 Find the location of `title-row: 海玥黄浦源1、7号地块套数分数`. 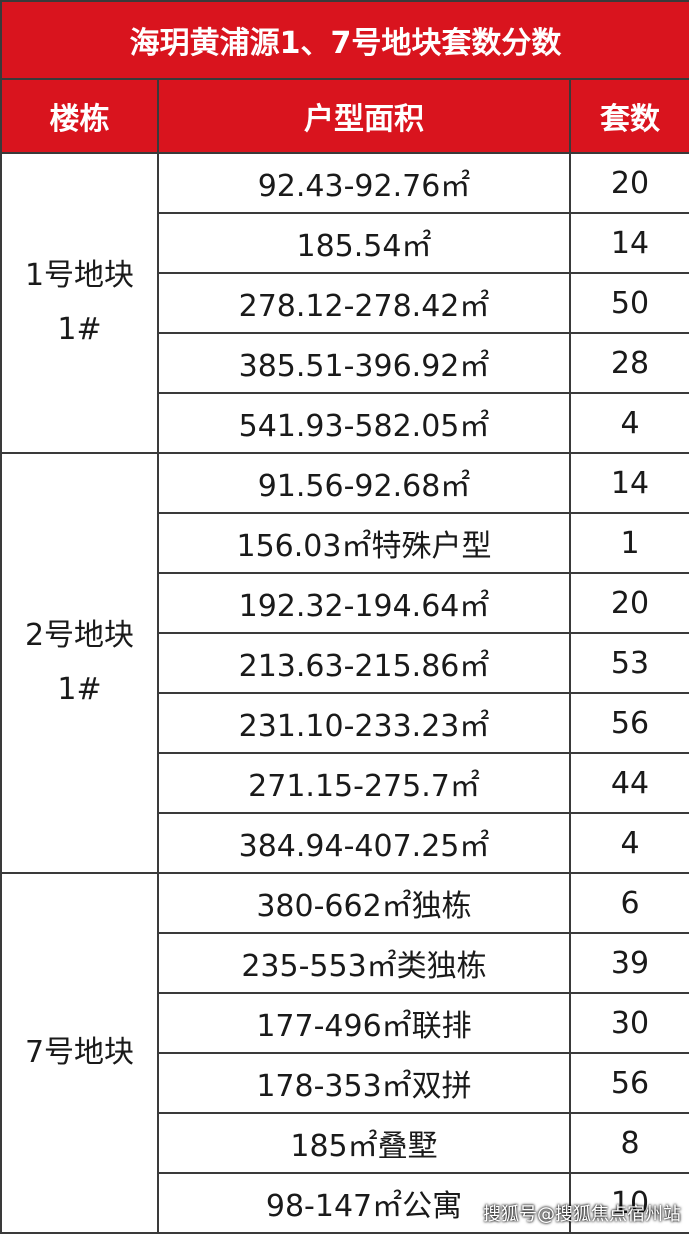

title-row: 海玥黄浦源1、7号地块套数分数 is located at coordinates (344, 40).